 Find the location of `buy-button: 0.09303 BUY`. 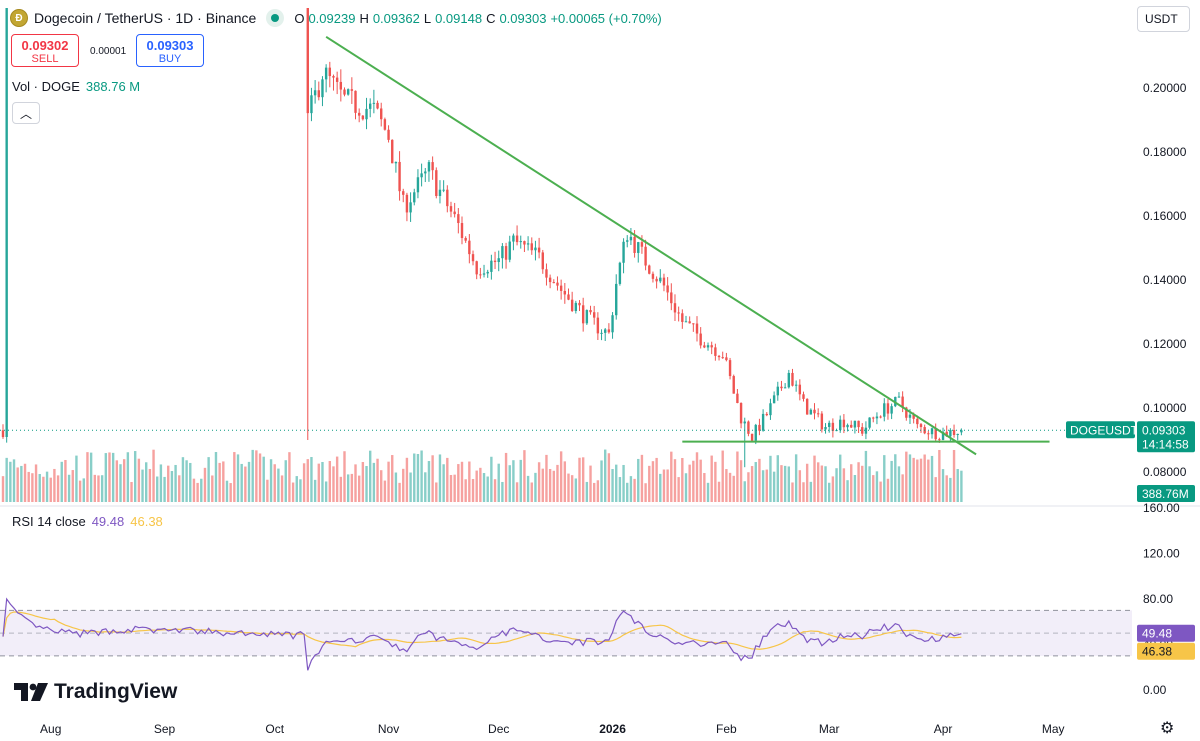

buy-button: 0.09303 BUY is located at coordinates (170, 50).